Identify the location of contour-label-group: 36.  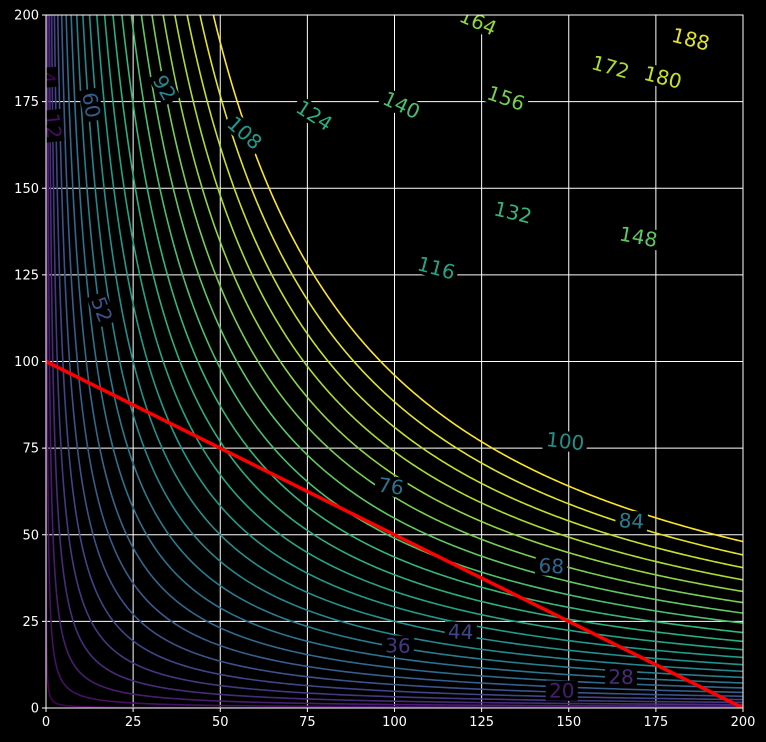
(398, 645).